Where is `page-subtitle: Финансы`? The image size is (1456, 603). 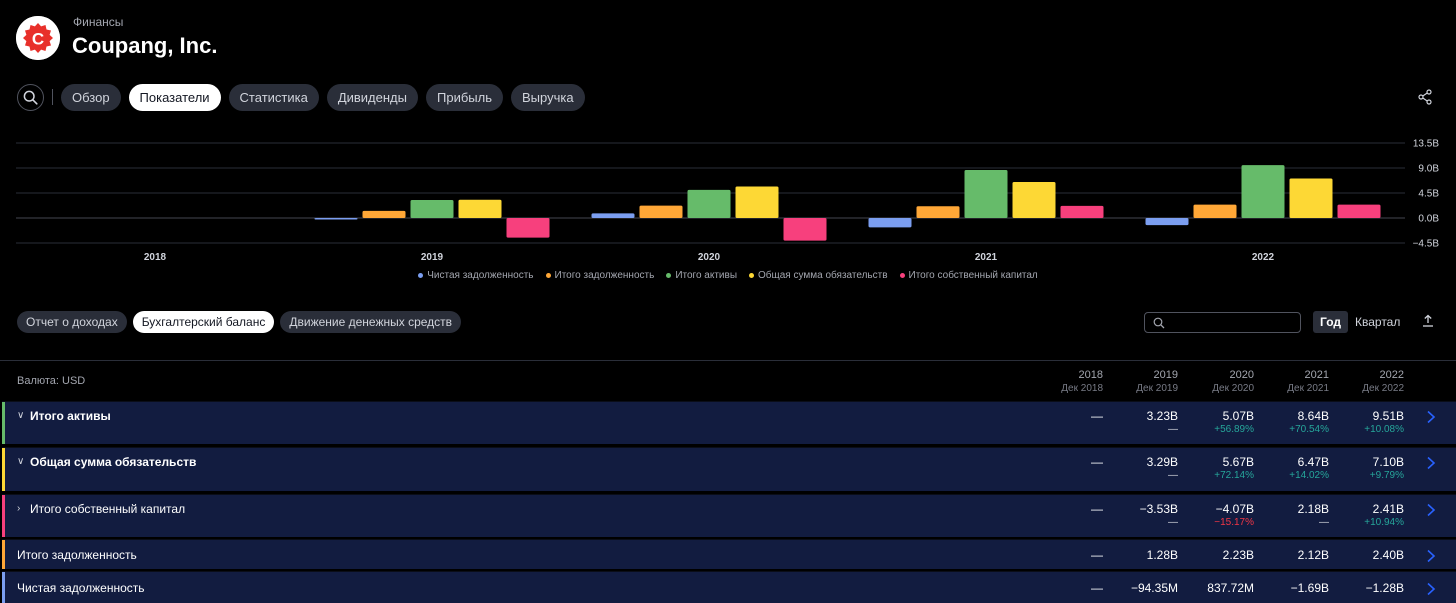 page-subtitle: Финансы is located at coordinates (98, 22).